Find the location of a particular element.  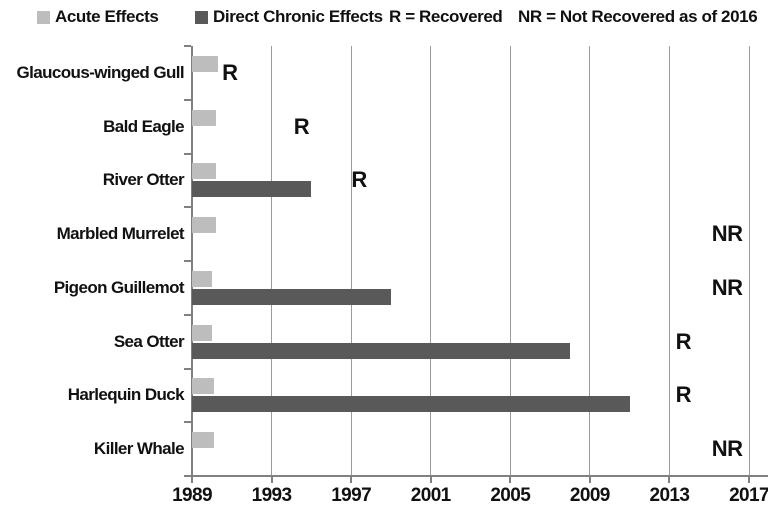

legend-note-recovered: R = Recovered is located at coordinates (446, 17).